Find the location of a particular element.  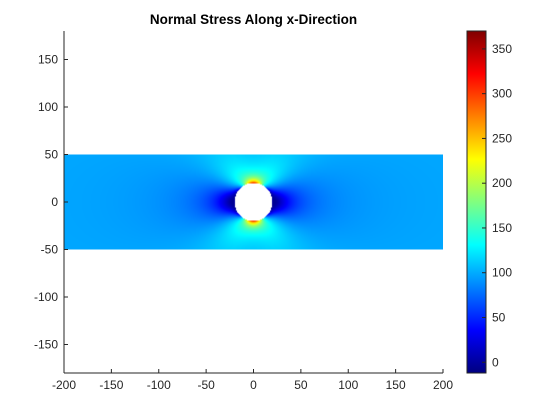

x-tick-label: 0 is located at coordinates (253, 385).